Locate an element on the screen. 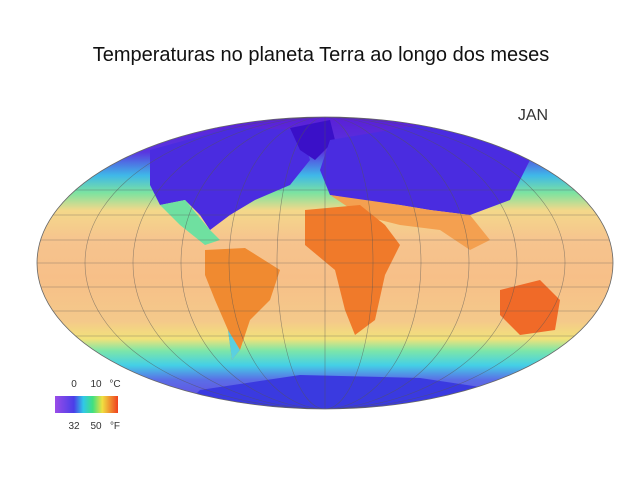 Image resolution: width=638 pixels, height=479 pixels. fahrenheit-label: 50 is located at coordinates (96, 426).